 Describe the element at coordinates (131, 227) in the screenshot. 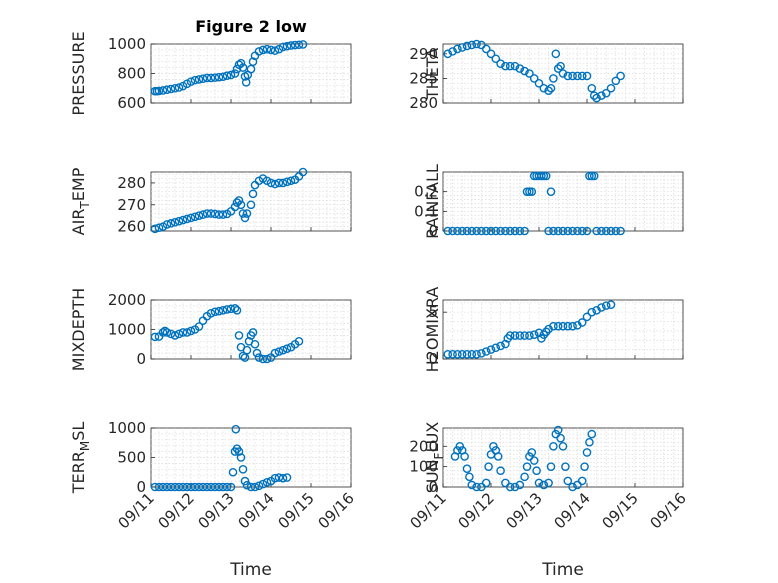

I see `y-tick-label: 260` at that location.